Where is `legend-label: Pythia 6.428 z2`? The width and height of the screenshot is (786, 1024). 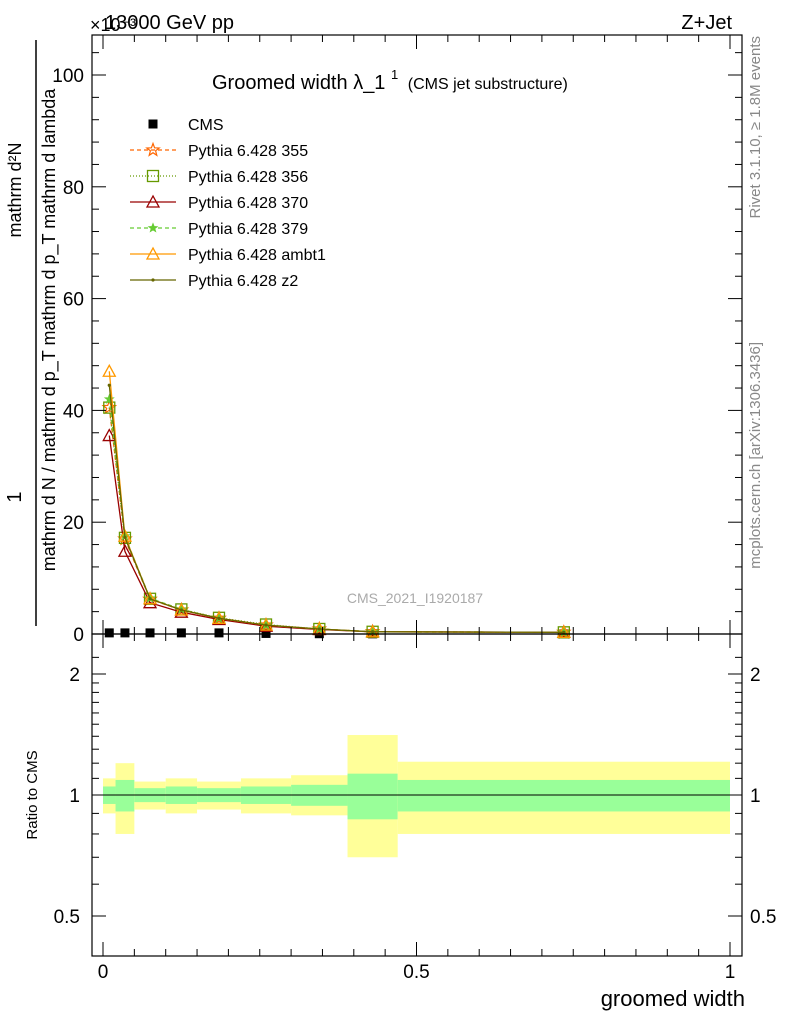 legend-label: Pythia 6.428 z2 is located at coordinates (243, 281).